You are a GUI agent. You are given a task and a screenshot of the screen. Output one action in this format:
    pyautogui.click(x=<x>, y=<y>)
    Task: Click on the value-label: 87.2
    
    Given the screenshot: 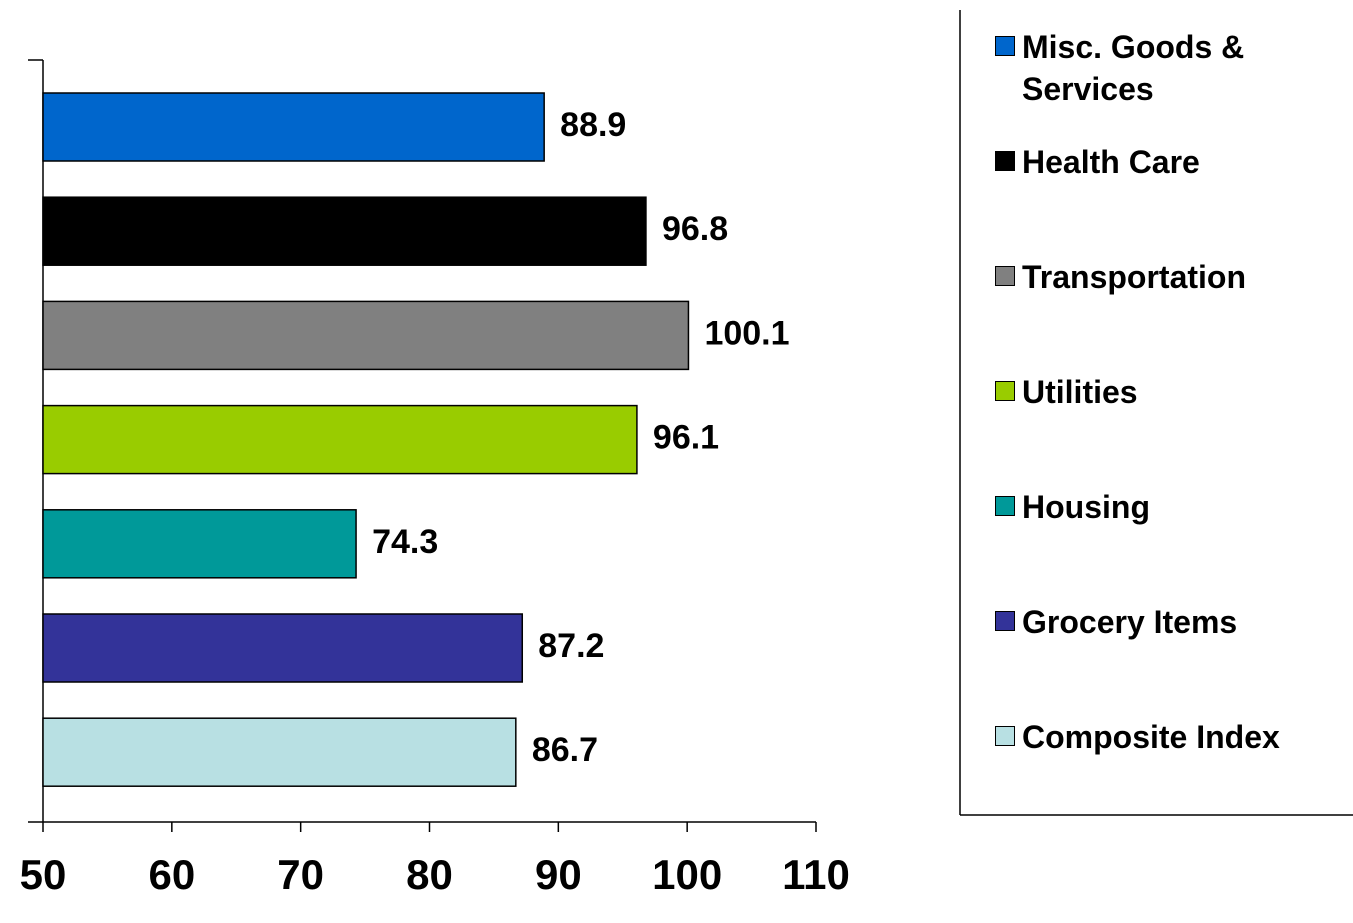 What is the action you would take?
    pyautogui.click(x=571, y=646)
    